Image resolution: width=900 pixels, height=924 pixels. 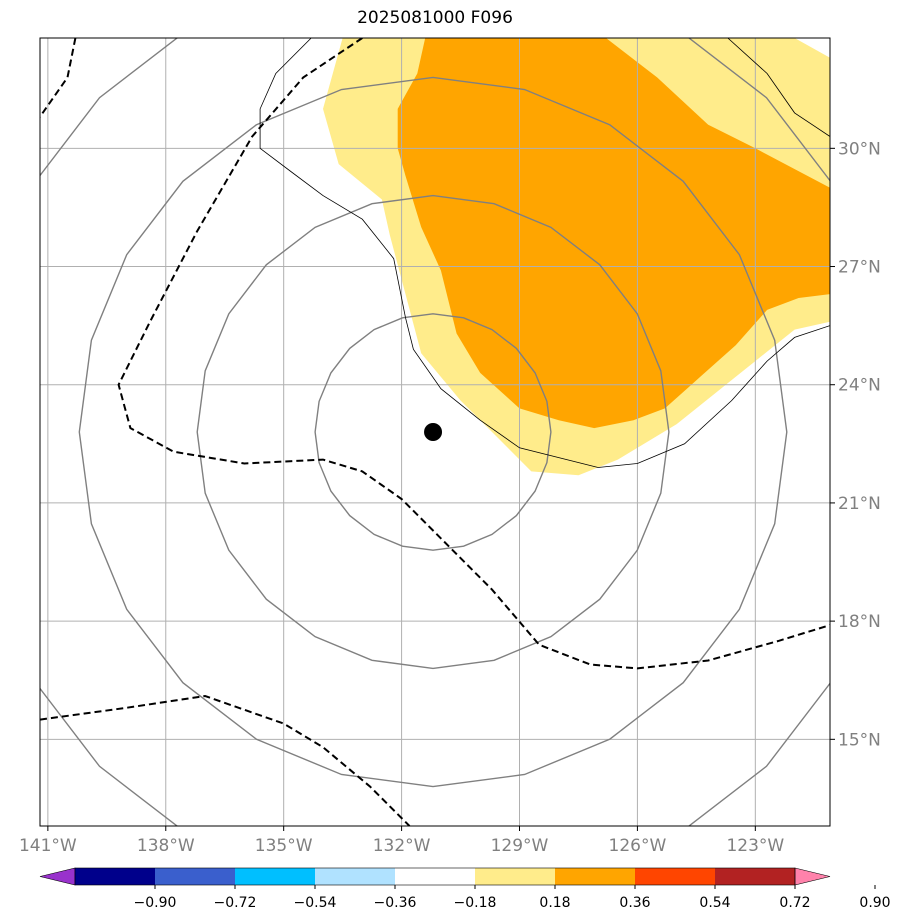 I want to click on x-tick-label-6: 123°W, so click(x=755, y=846).